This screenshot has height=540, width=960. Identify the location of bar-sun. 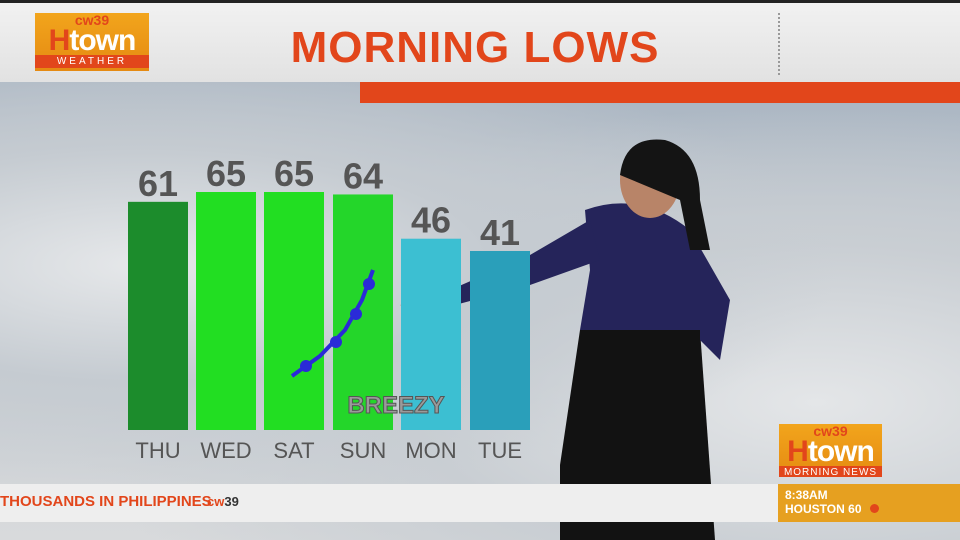
(363, 312).